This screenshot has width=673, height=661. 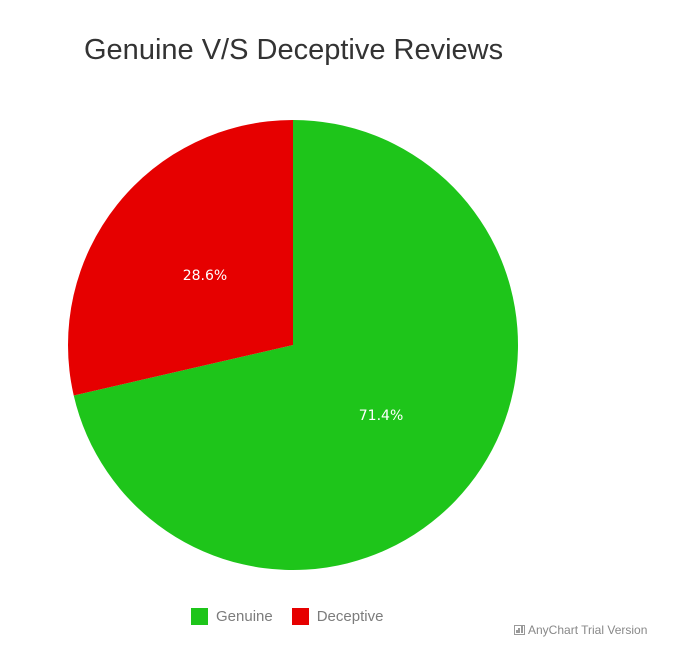 I want to click on credits: AnyChart Trial Version, so click(x=580, y=630).